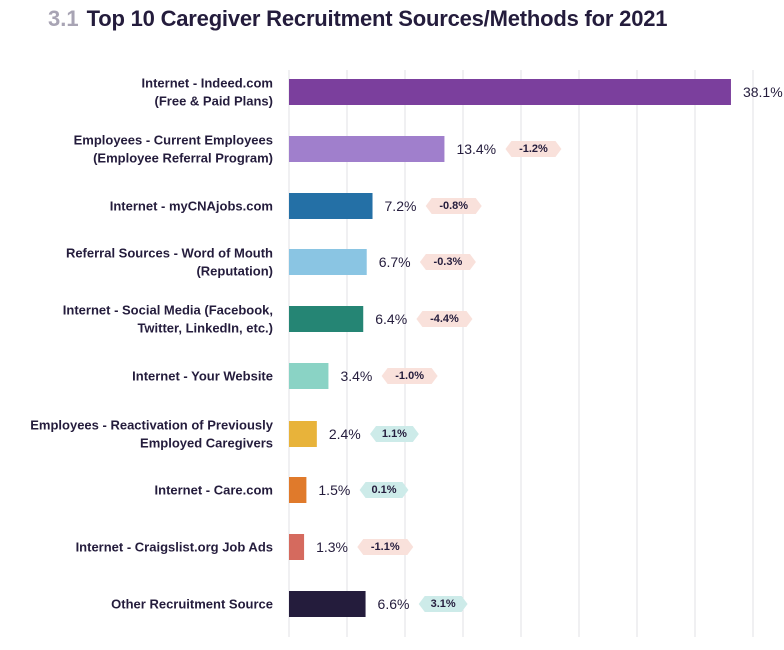 Image resolution: width=784 pixels, height=650 pixels. Describe the element at coordinates (395, 262) in the screenshot. I see `value-label: 6.7%` at that location.